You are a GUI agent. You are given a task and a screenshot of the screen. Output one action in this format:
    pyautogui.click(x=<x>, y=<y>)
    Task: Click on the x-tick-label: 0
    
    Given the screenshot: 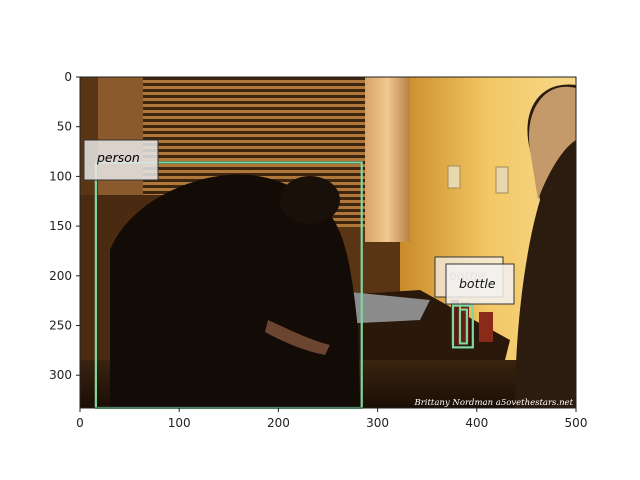 What is the action you would take?
    pyautogui.click(x=80, y=423)
    